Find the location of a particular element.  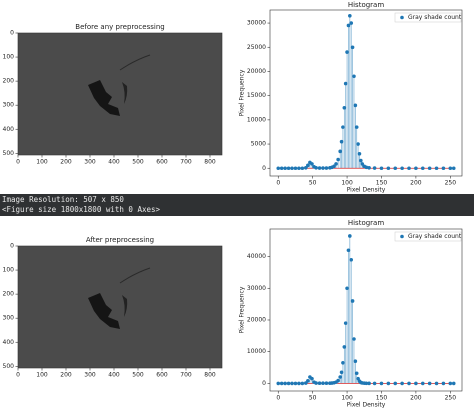

y-tick-label: 5000 is located at coordinates (258, 144).